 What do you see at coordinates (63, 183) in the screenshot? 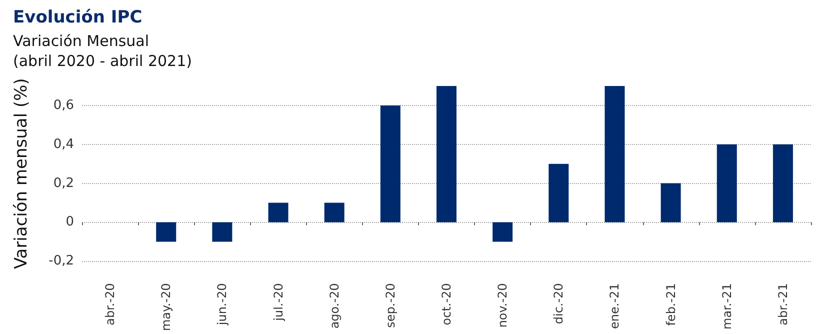
I see `y-tick-label: 0,2` at bounding box center [63, 183].